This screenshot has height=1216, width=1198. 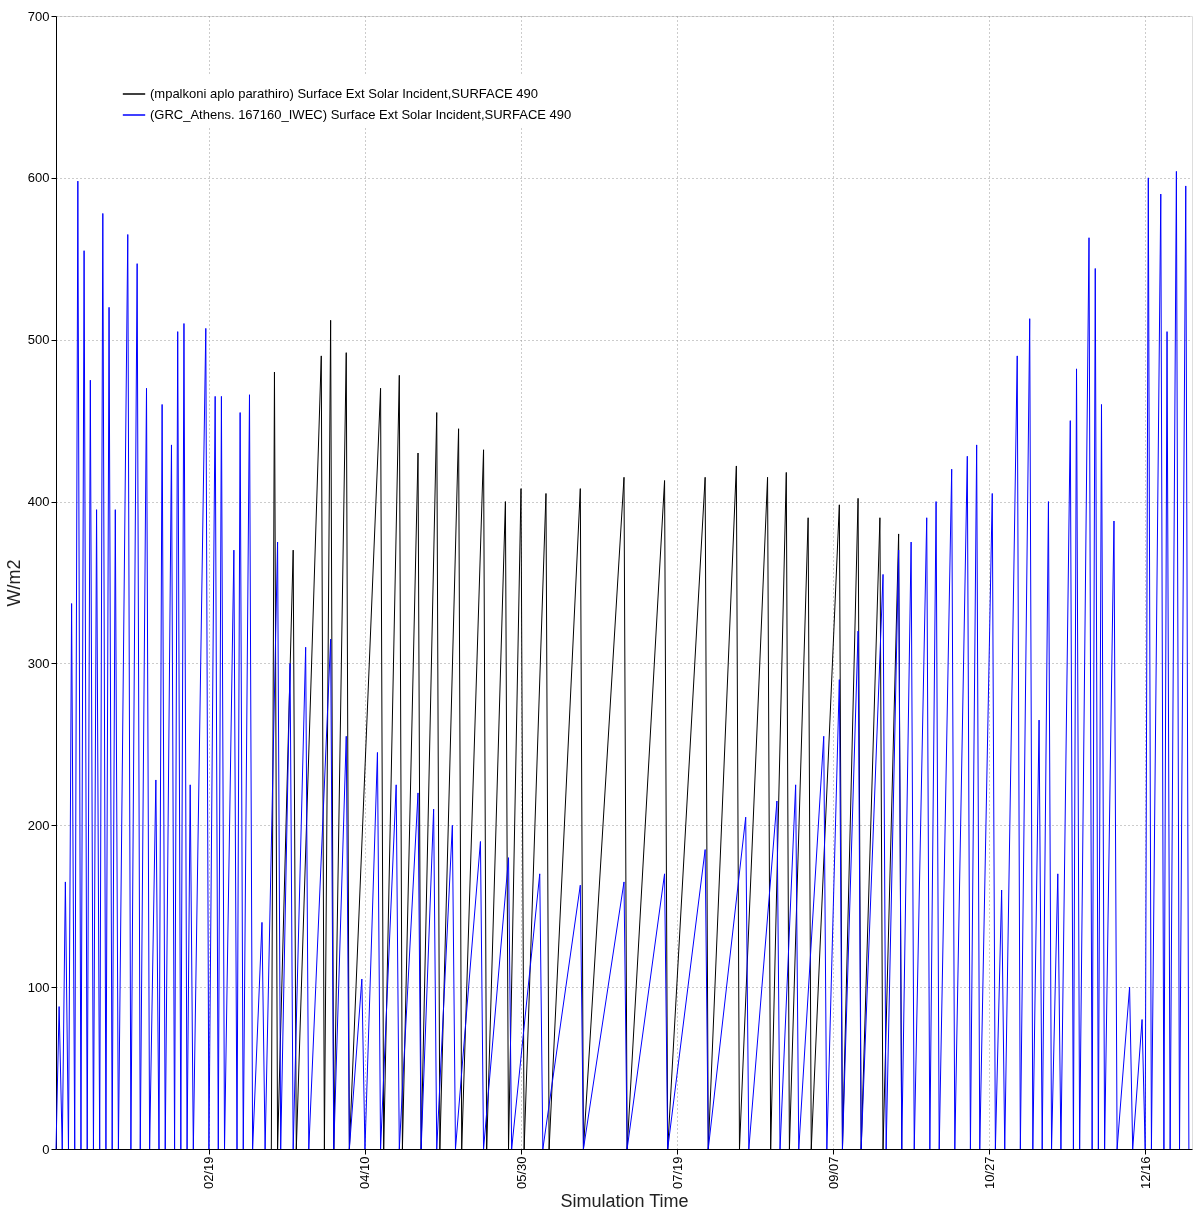 What do you see at coordinates (38, 987) in the screenshot?
I see `y-tick-label: 100` at bounding box center [38, 987].